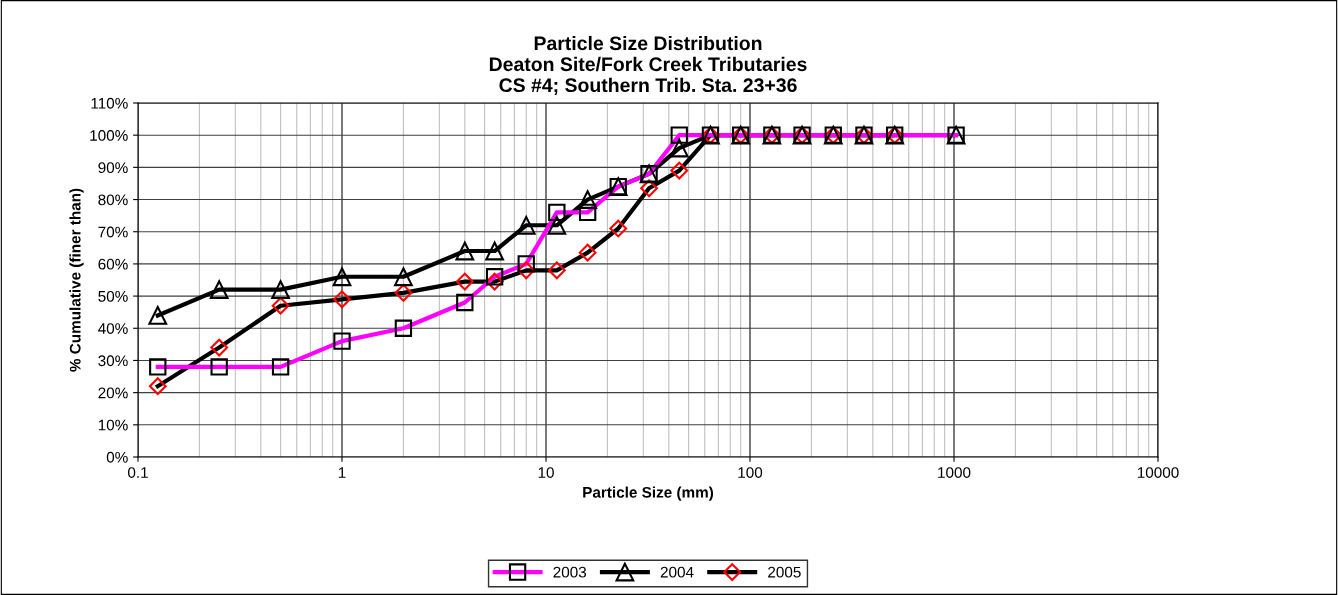 This screenshot has width=1338, height=595. Describe the element at coordinates (113, 168) in the screenshot. I see `y-tick-label: 90%` at that location.